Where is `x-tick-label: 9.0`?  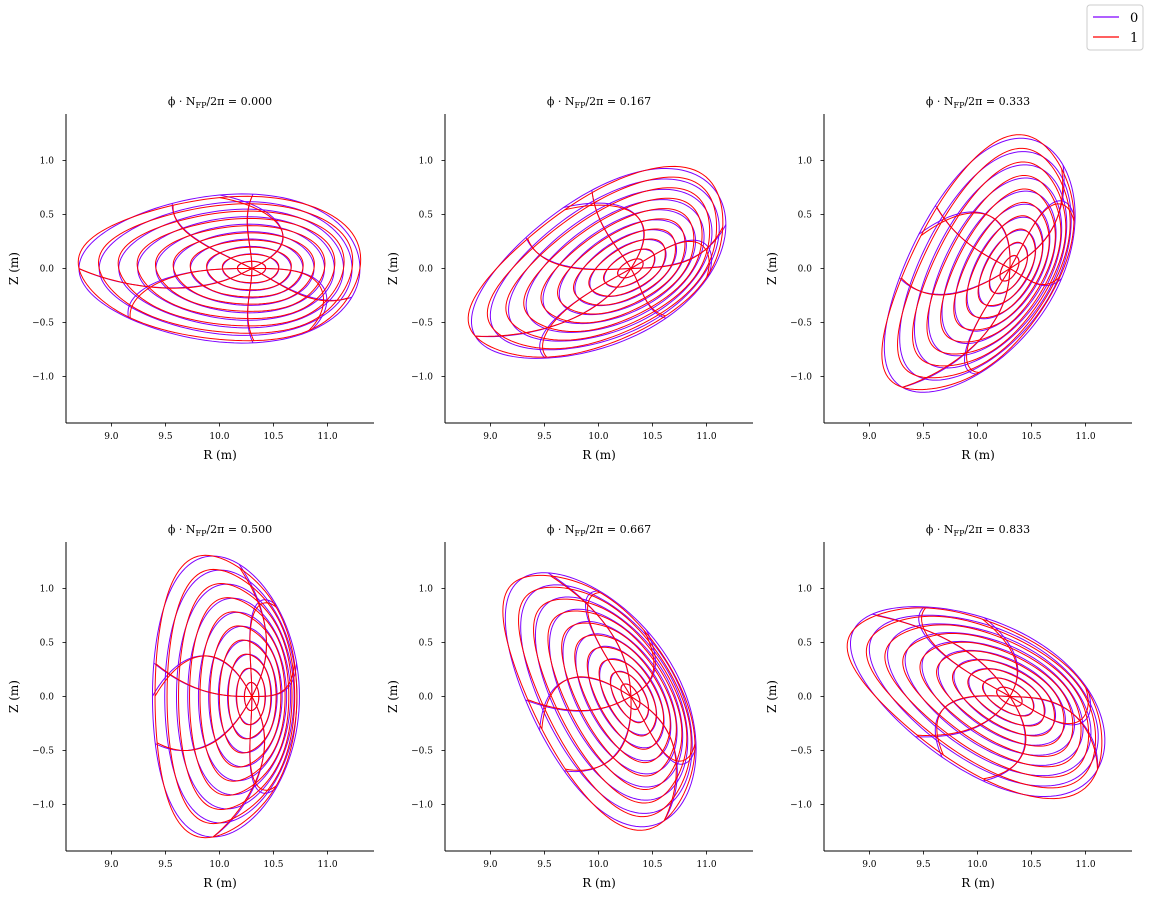 x-tick-label: 9.0 is located at coordinates (490, 437).